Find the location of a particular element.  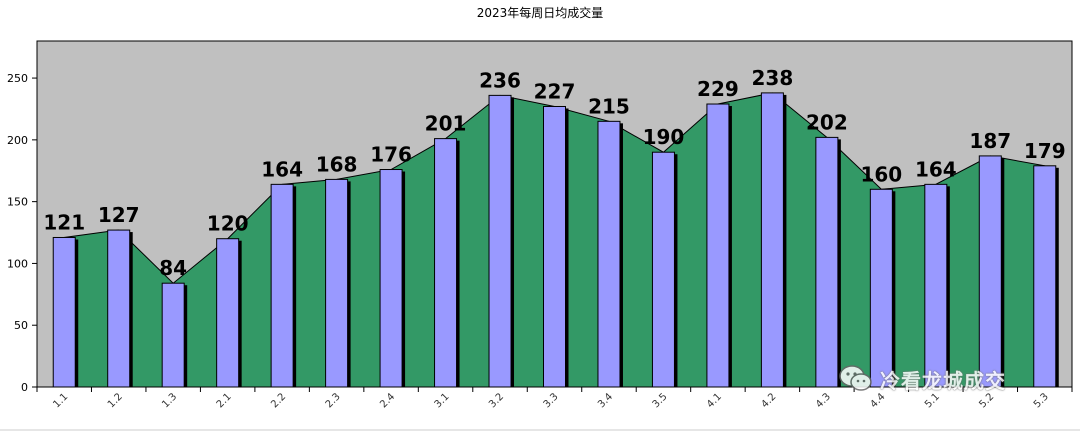

bar-3.3 is located at coordinates (554, 246).